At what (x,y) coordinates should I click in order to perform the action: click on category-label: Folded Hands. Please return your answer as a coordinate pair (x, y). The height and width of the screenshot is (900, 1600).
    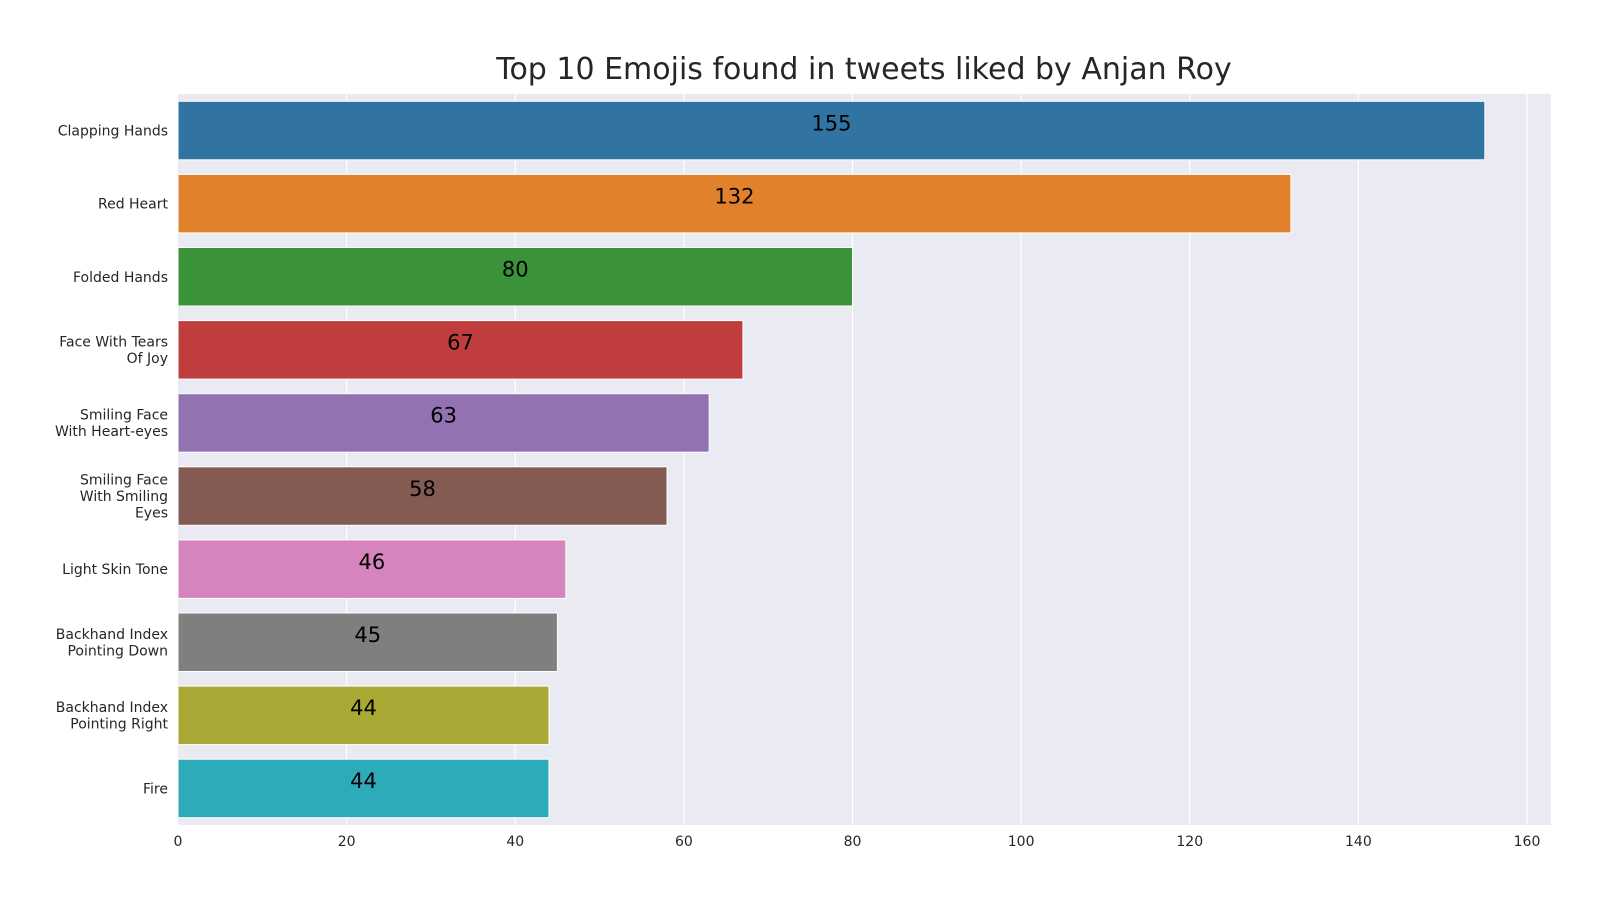
    Looking at the image, I should click on (120, 278).